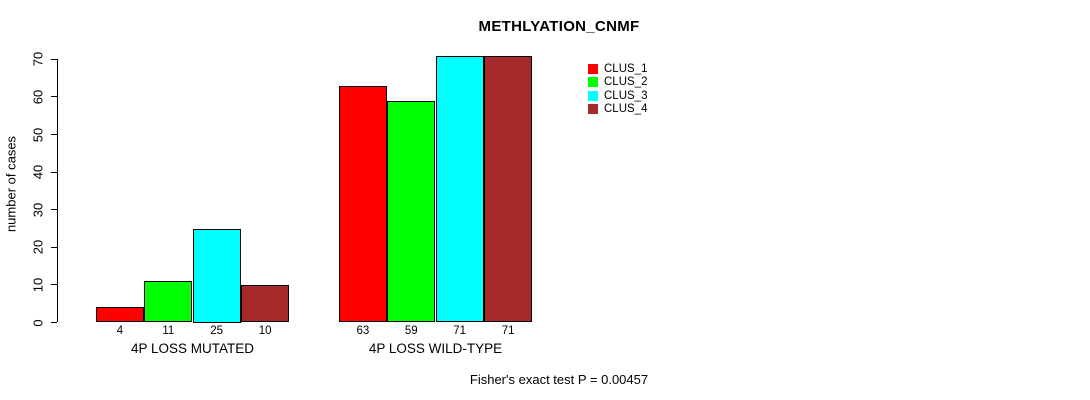 The width and height of the screenshot is (1090, 400). Describe the element at coordinates (265, 303) in the screenshot. I see `bar-clus_4-mutated` at that location.